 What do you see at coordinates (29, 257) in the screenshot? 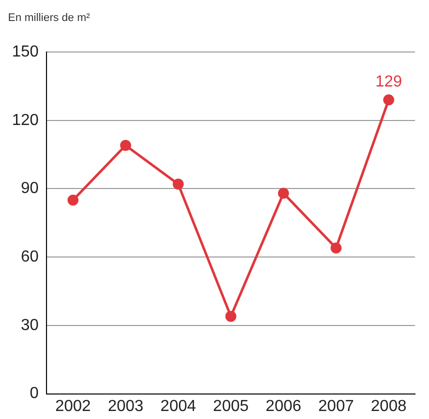
I see `y-tick-label: 60` at bounding box center [29, 257].